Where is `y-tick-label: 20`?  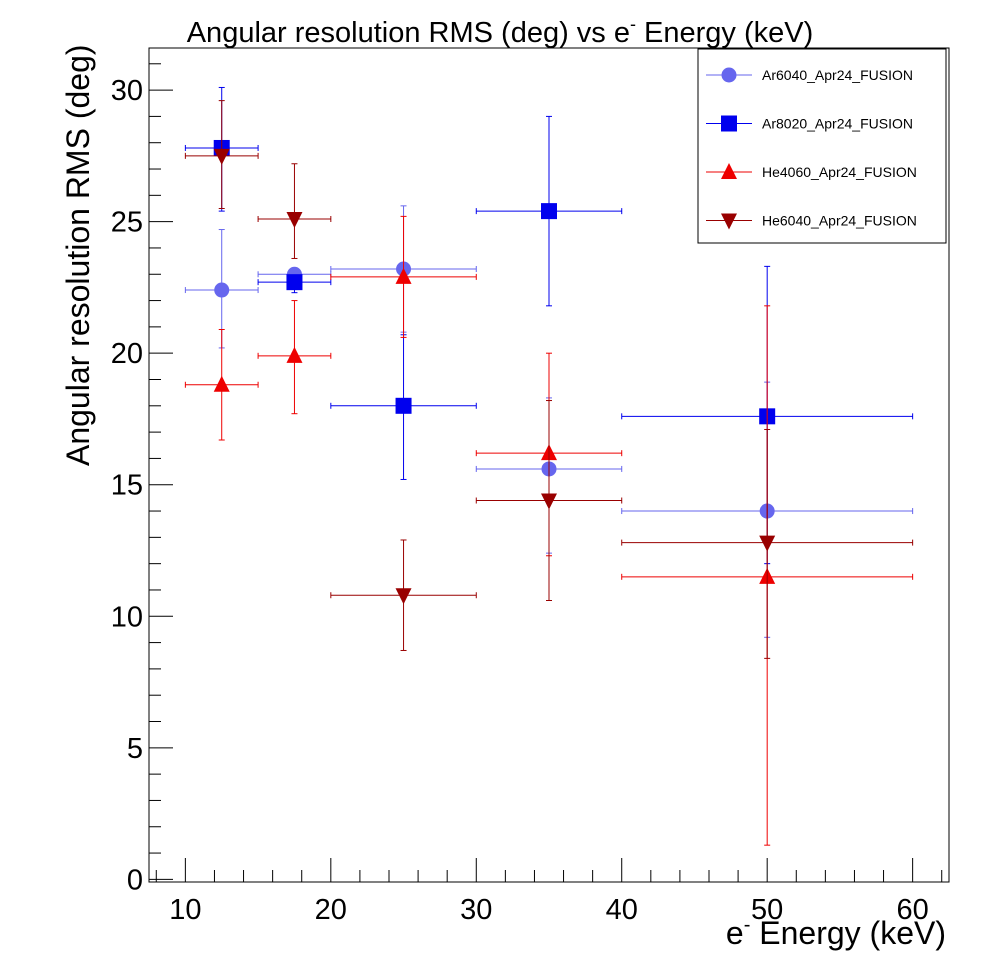
y-tick-label: 20 is located at coordinates (127, 354).